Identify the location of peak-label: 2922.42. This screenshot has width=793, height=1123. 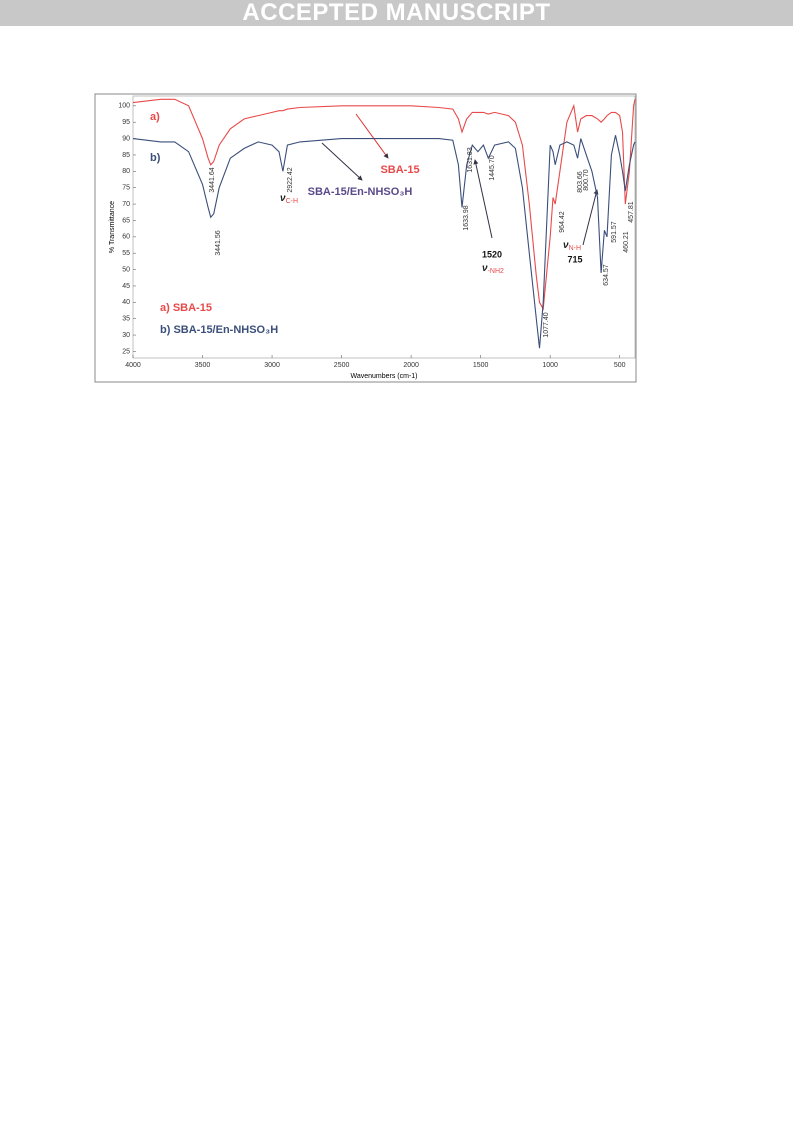
(290, 179).